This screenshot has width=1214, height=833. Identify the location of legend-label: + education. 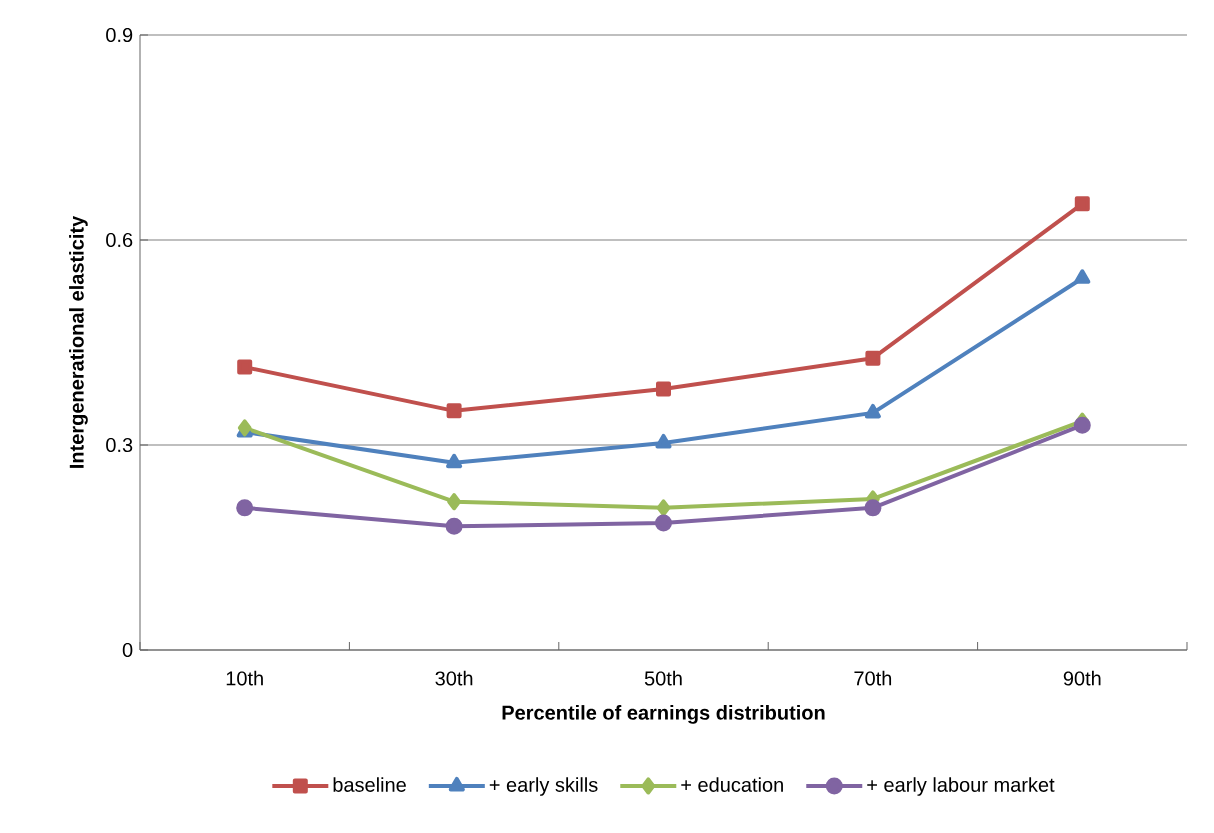
(732, 784).